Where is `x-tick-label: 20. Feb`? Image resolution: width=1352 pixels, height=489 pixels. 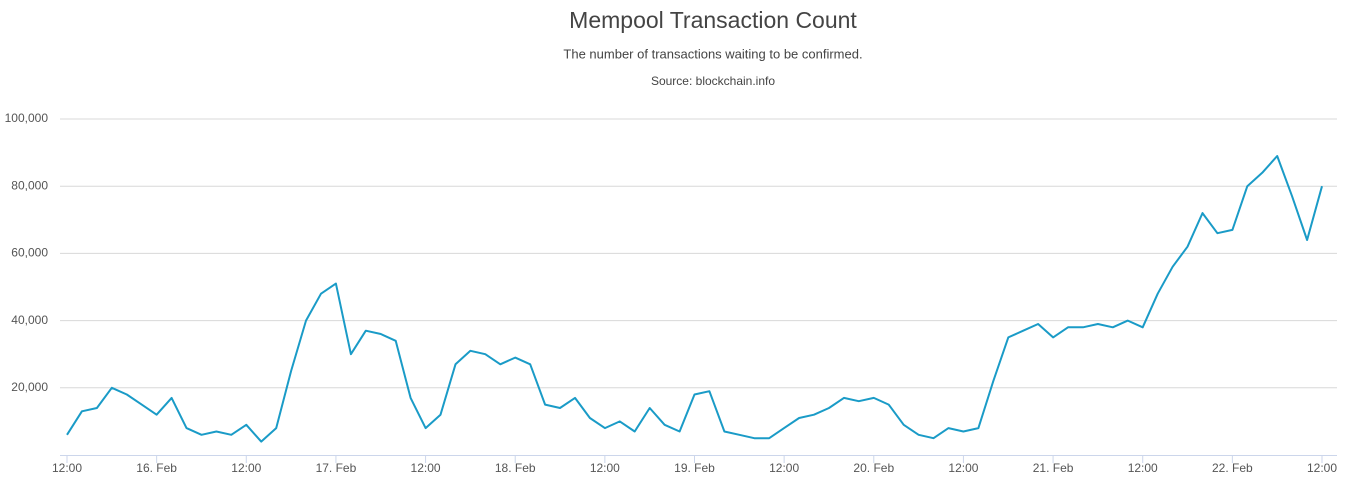 x-tick-label: 20. Feb is located at coordinates (873, 468).